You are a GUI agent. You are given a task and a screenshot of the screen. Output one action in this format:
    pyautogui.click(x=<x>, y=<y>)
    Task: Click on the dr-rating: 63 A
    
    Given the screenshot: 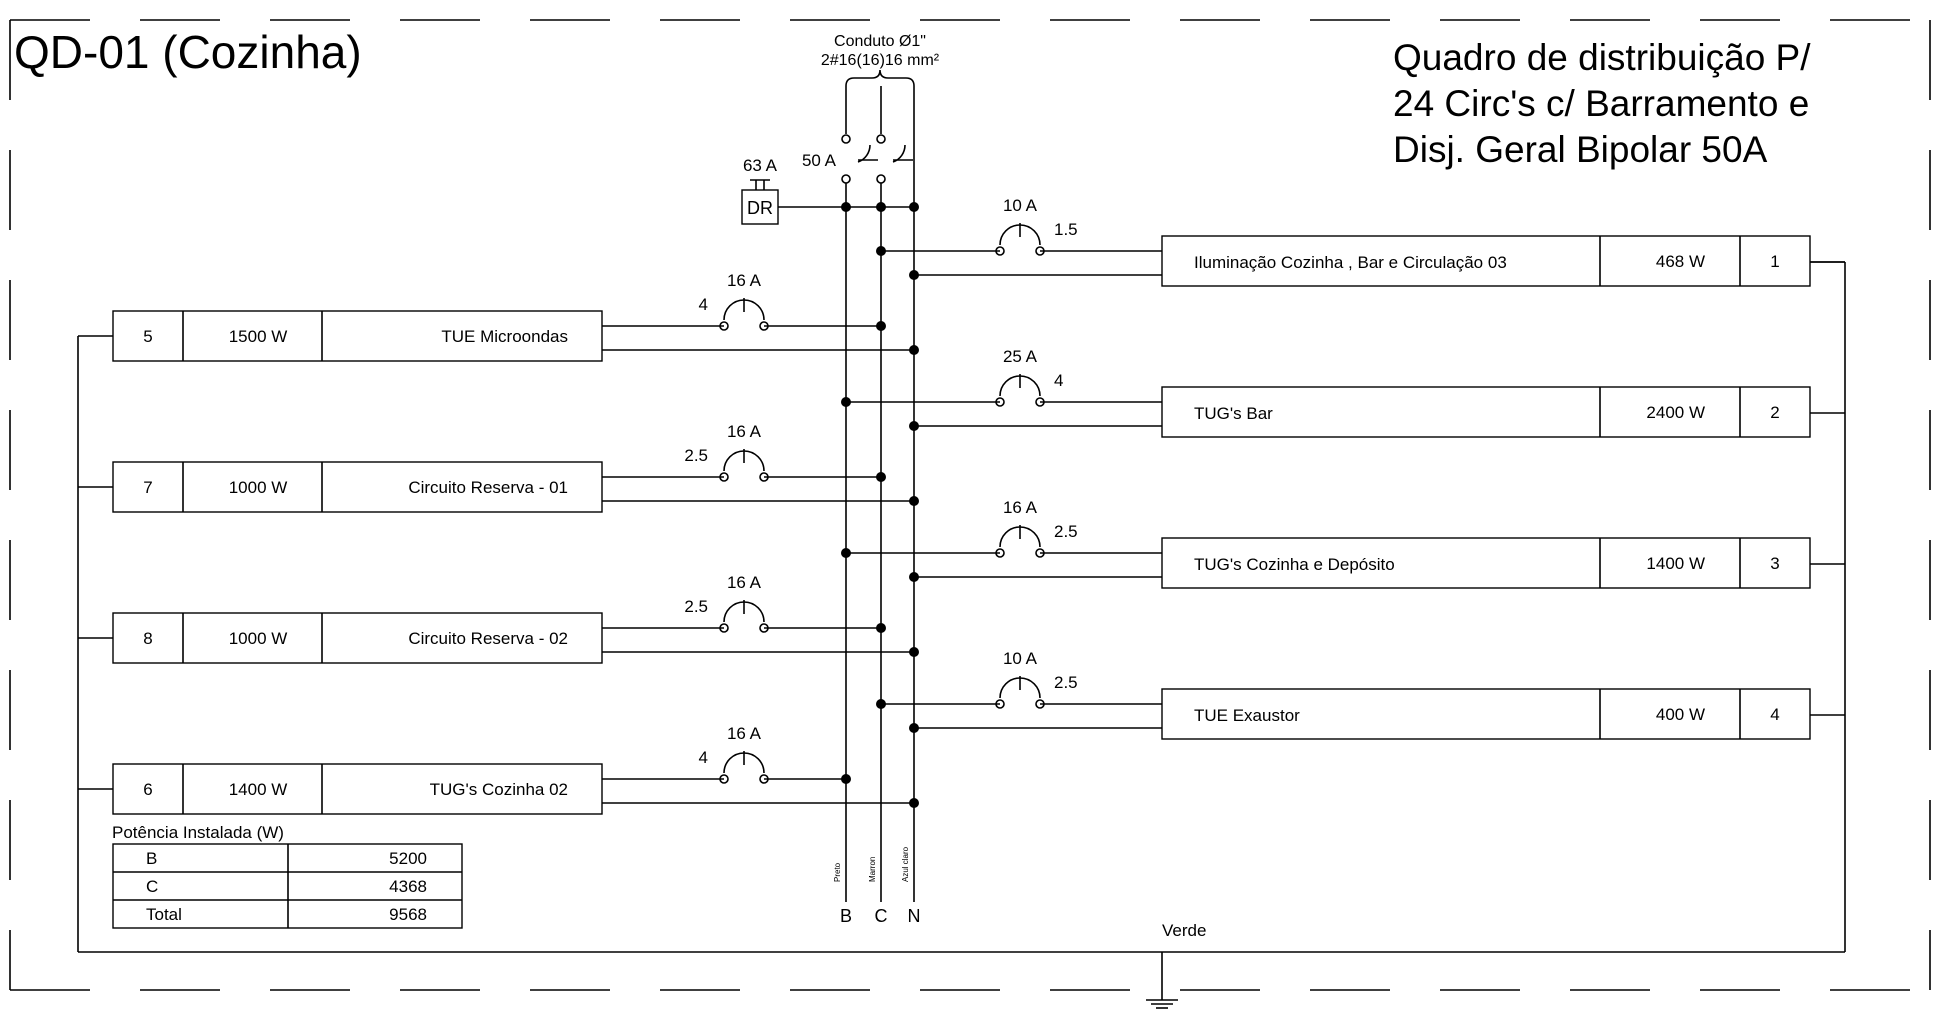 What is the action you would take?
    pyautogui.click(x=760, y=165)
    